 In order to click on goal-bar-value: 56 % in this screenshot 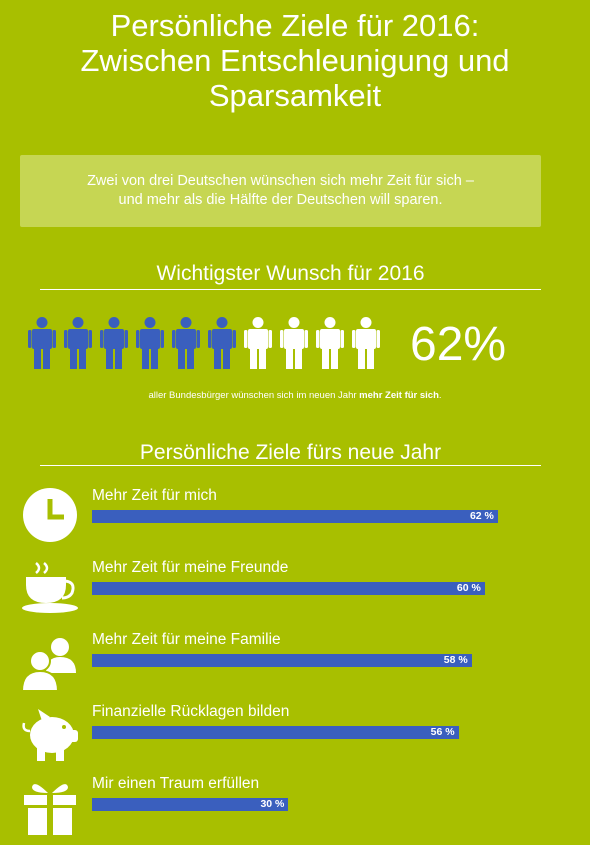, I will do `click(442, 732)`.